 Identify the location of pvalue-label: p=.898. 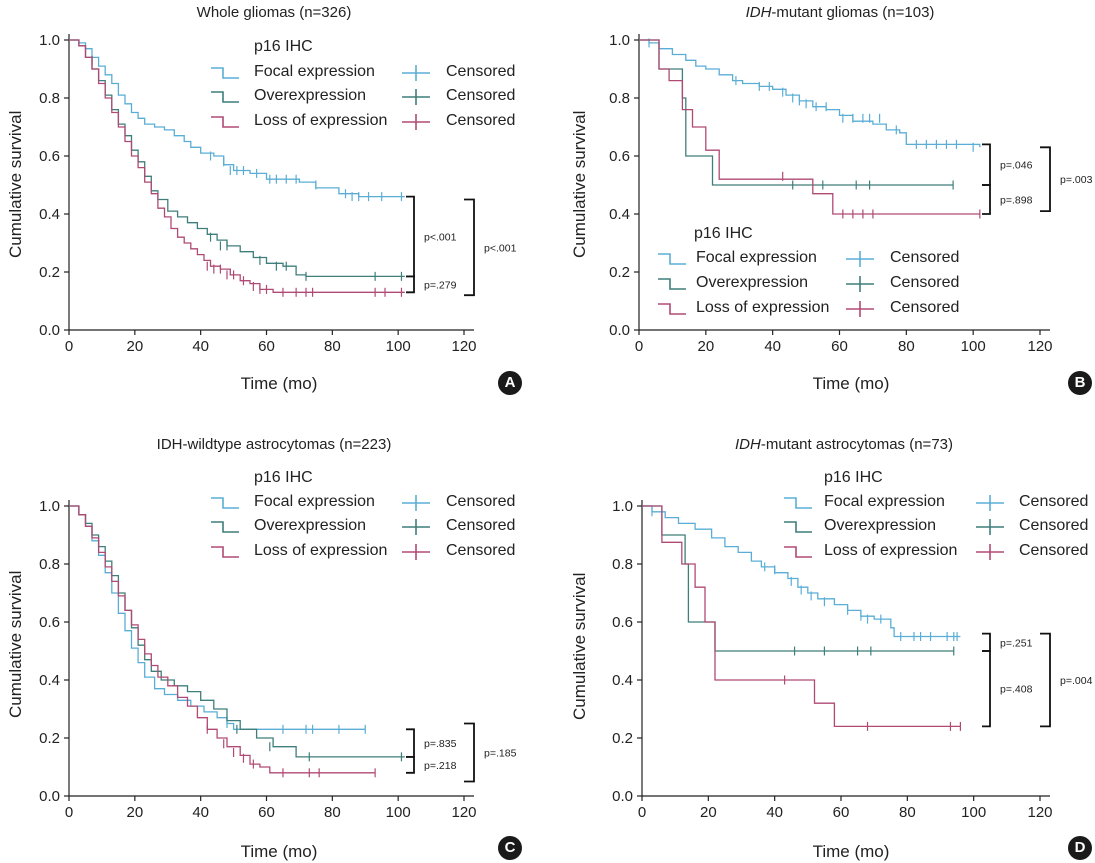
(1016, 201).